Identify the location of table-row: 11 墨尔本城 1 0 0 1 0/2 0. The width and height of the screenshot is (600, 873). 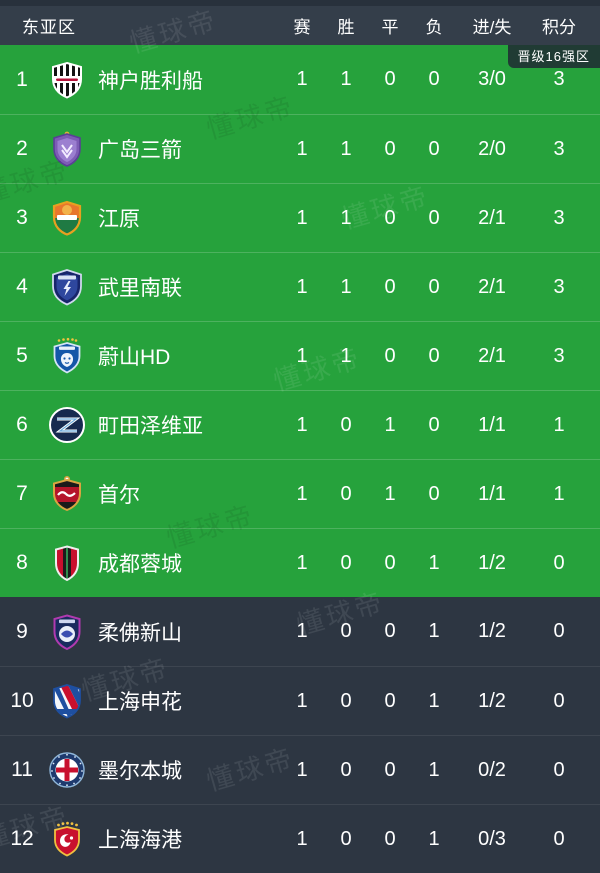
(300, 769).